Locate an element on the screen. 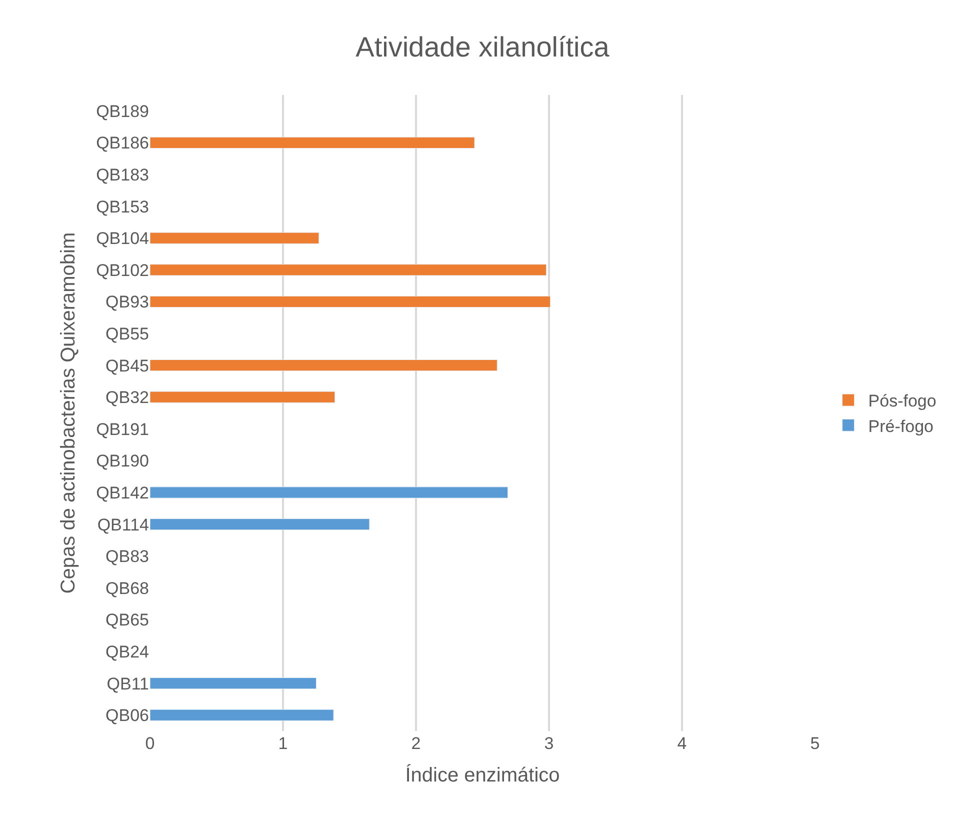  y-tick-label: QB186 is located at coordinates (122, 143).